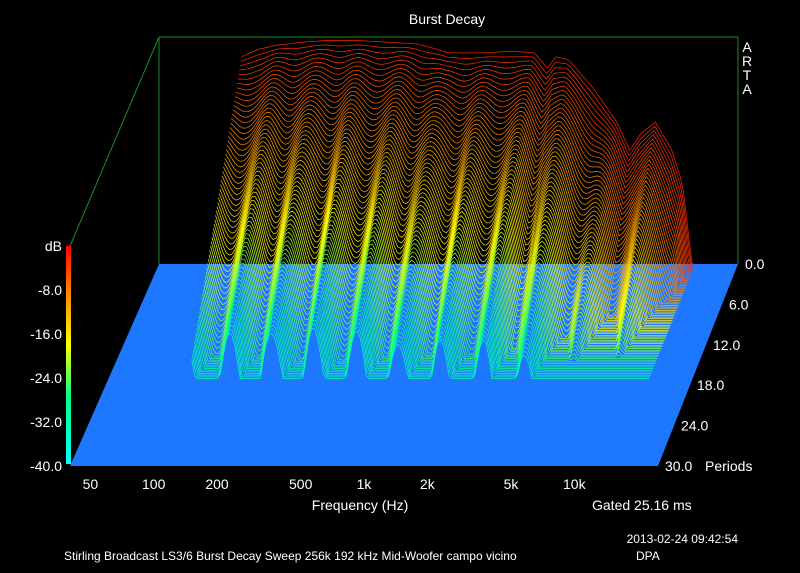 The width and height of the screenshot is (800, 573). What do you see at coordinates (217, 484) in the screenshot?
I see `x-tick-label: 200` at bounding box center [217, 484].